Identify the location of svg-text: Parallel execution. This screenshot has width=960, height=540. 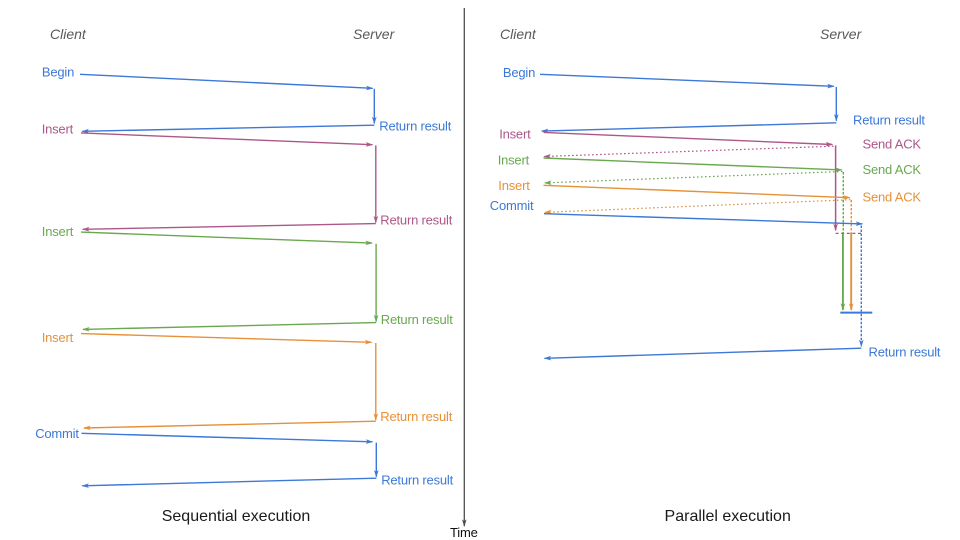
(728, 516).